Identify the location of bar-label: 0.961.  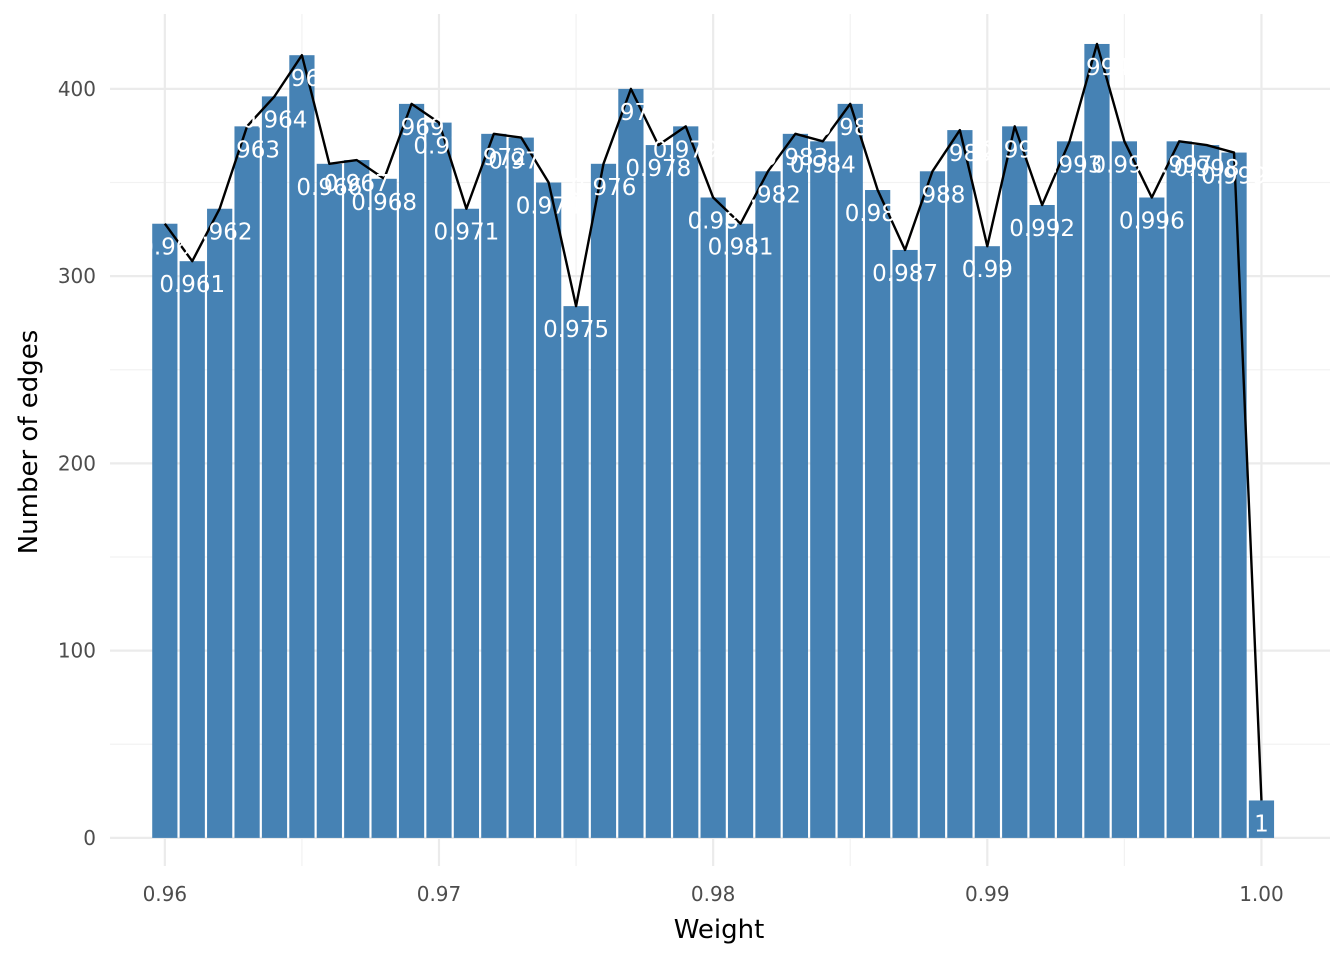
(192, 285).